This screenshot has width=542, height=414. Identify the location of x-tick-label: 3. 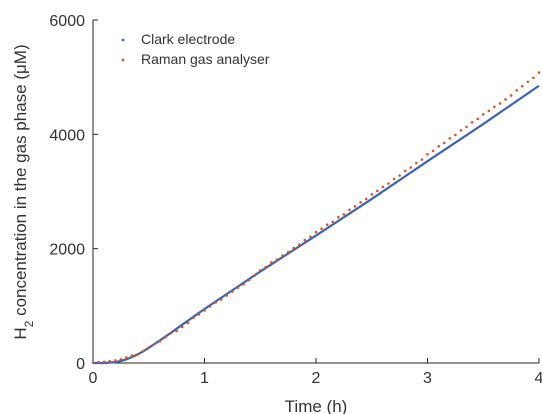
(427, 378).